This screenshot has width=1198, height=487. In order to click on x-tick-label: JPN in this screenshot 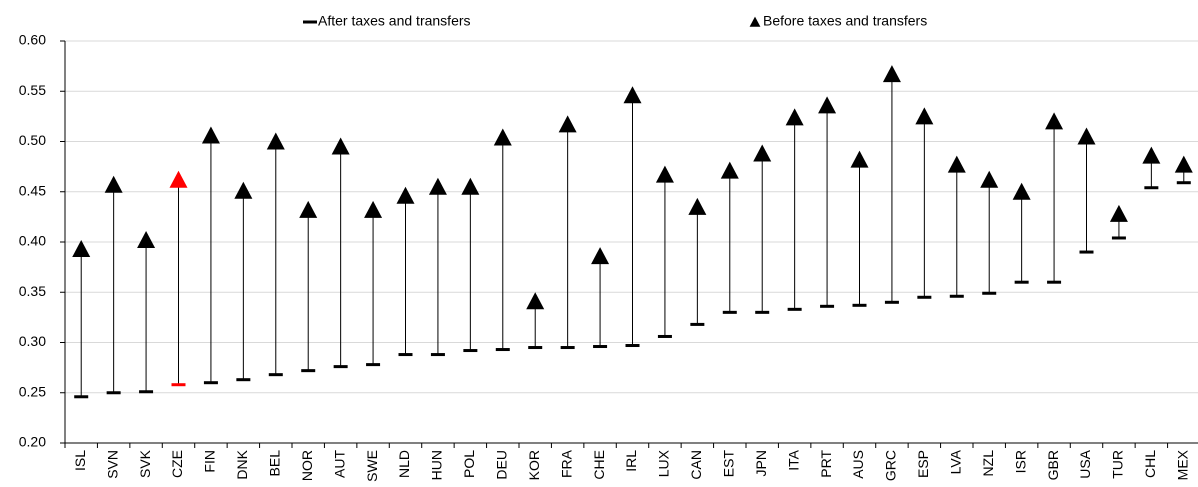, I will do `click(761, 463)`.